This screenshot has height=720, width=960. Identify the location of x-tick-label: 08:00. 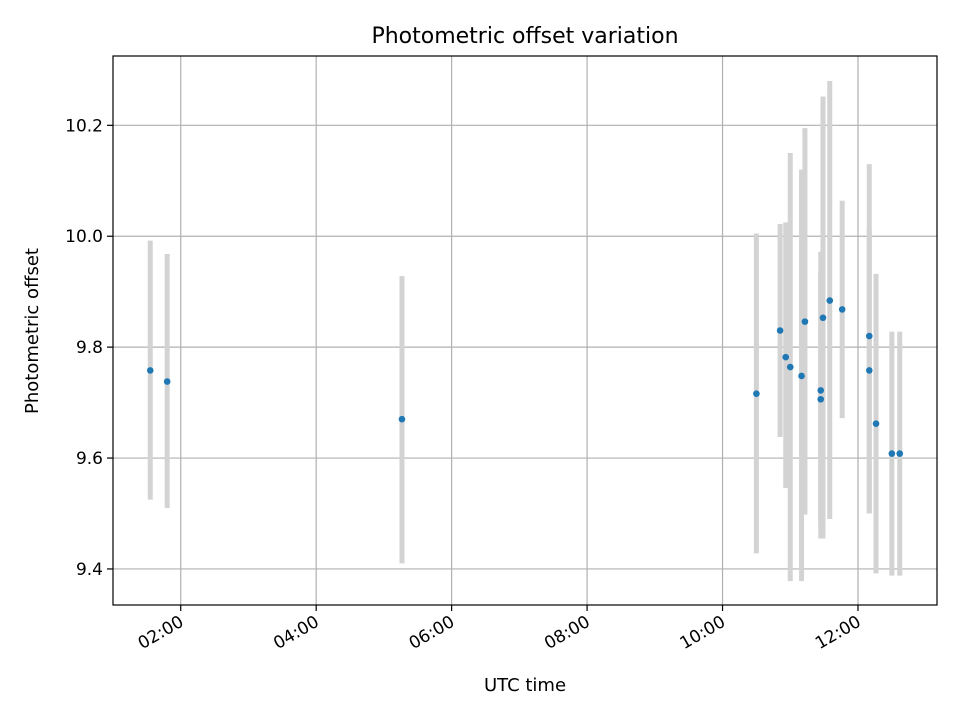
(567, 633).